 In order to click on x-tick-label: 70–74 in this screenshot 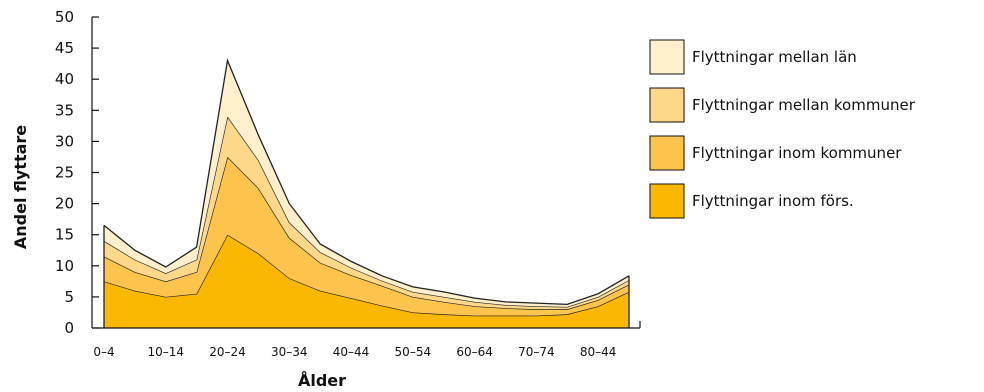, I will do `click(536, 352)`.